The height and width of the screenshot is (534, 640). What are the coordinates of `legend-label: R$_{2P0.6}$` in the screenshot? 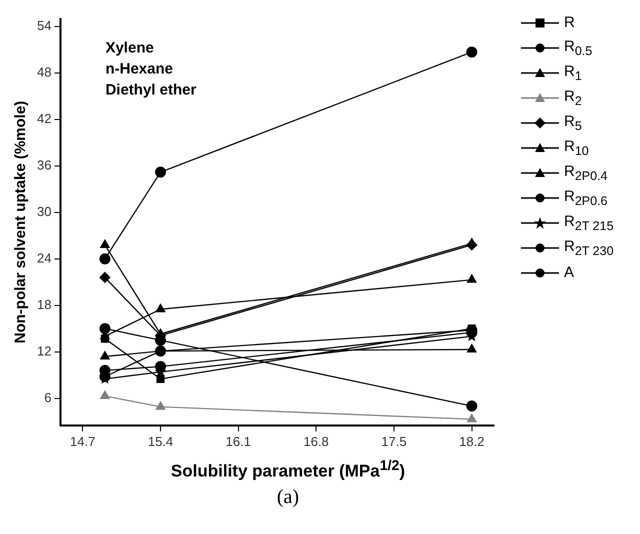 It's located at (586, 198).